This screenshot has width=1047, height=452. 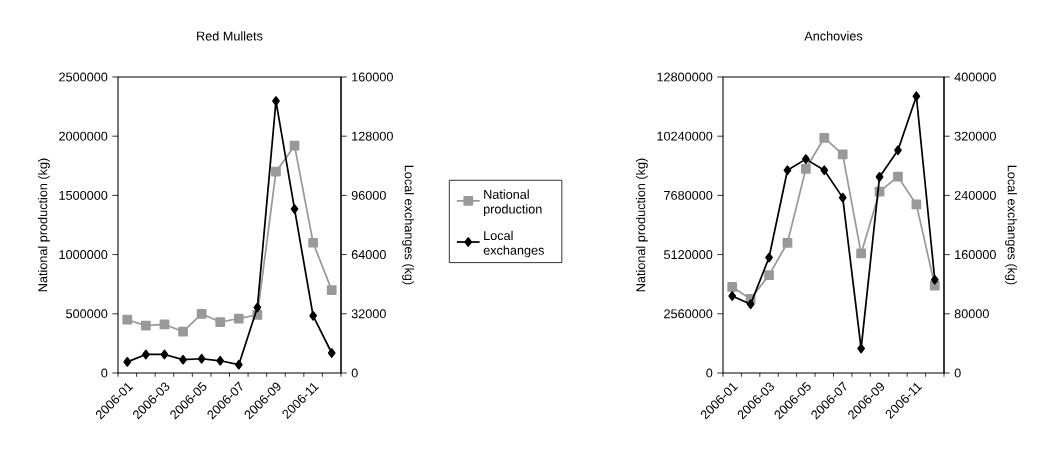 What do you see at coordinates (688, 314) in the screenshot?
I see `y-tick-label: 2560000` at bounding box center [688, 314].